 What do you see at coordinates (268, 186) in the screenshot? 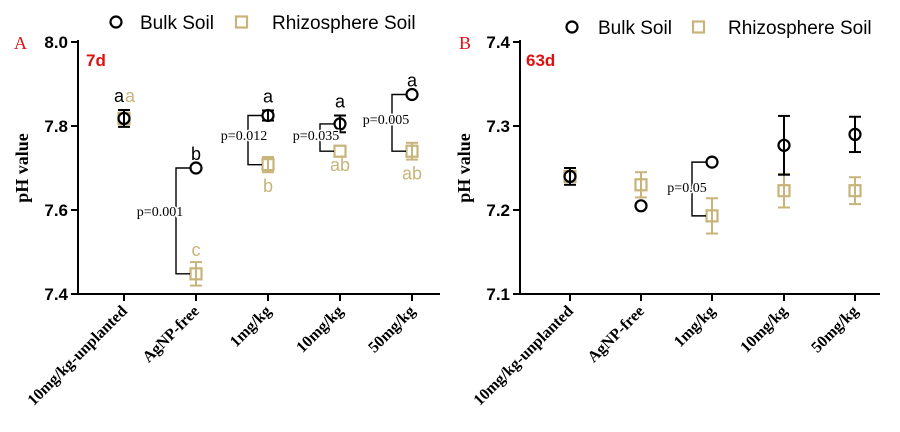
I see `significance-letter-rhizo: b` at bounding box center [268, 186].